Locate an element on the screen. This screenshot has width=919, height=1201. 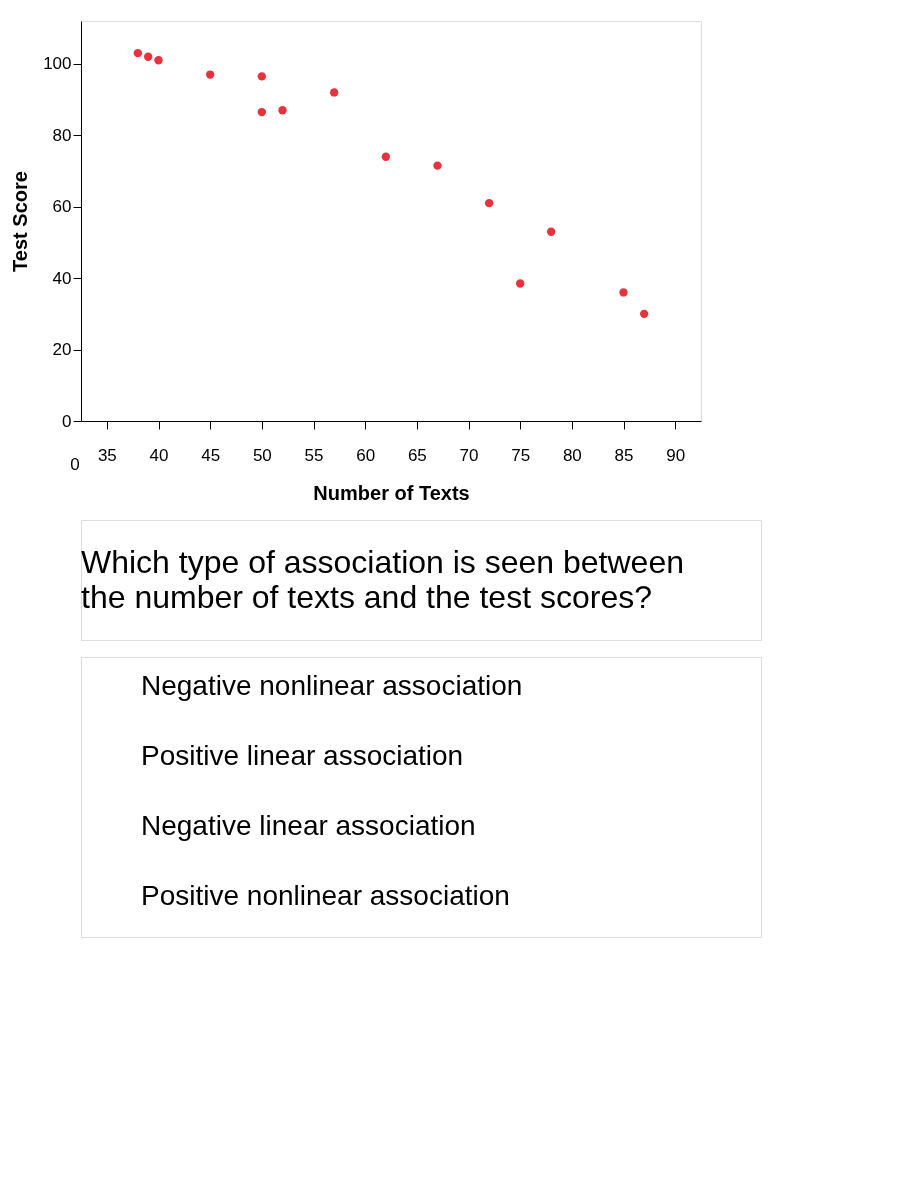
x-tick-label: 50 is located at coordinates (262, 455).